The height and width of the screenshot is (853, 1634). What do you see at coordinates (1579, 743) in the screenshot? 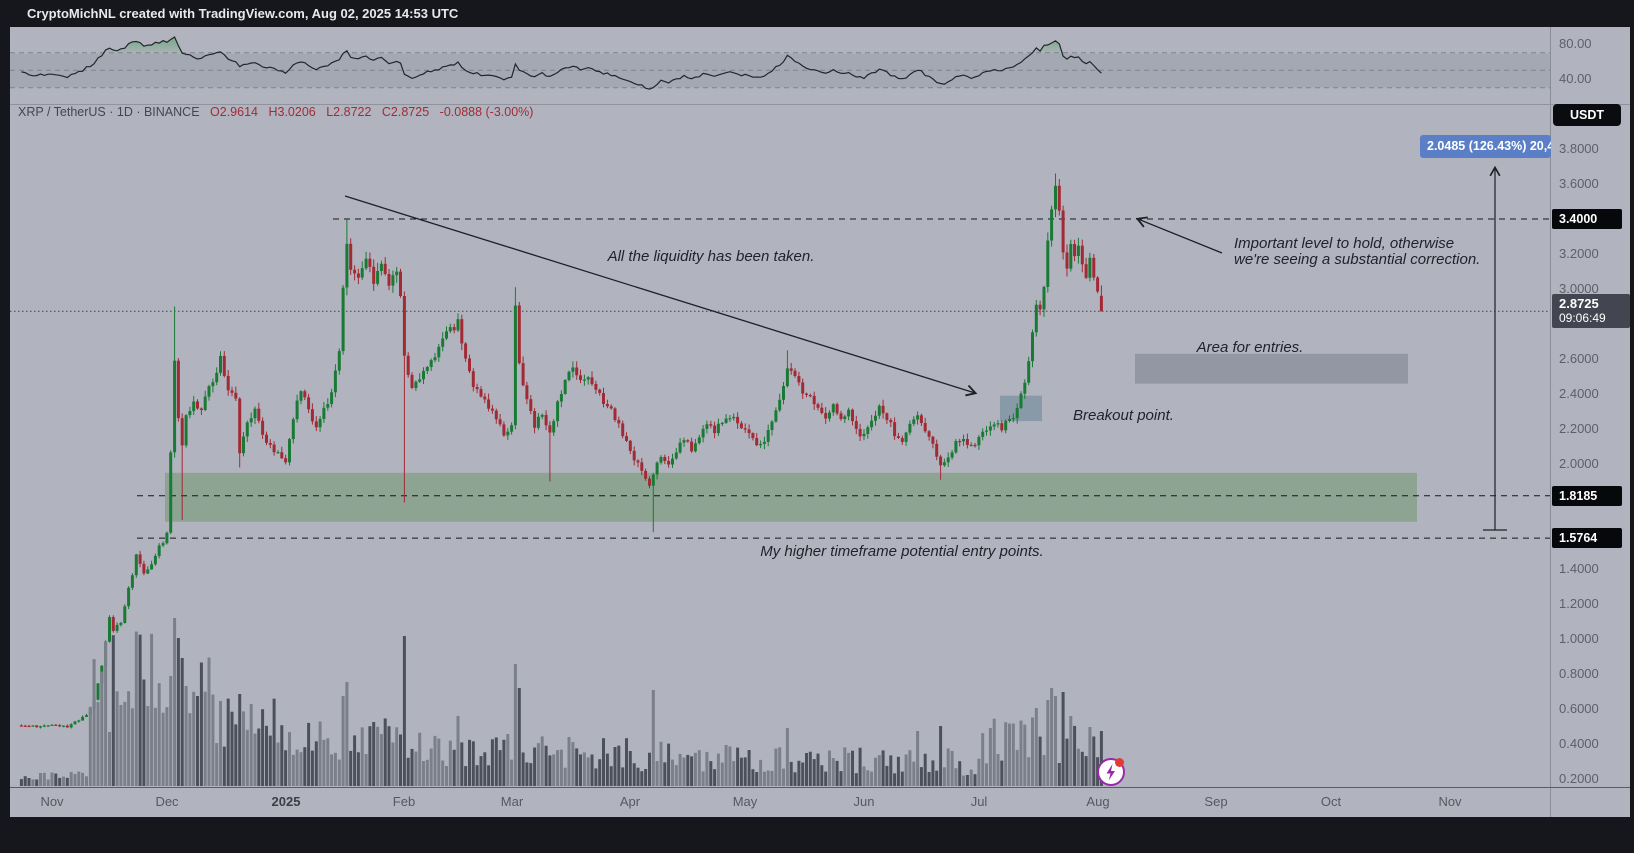
I see `price-tick: 0.4000` at bounding box center [1579, 743].